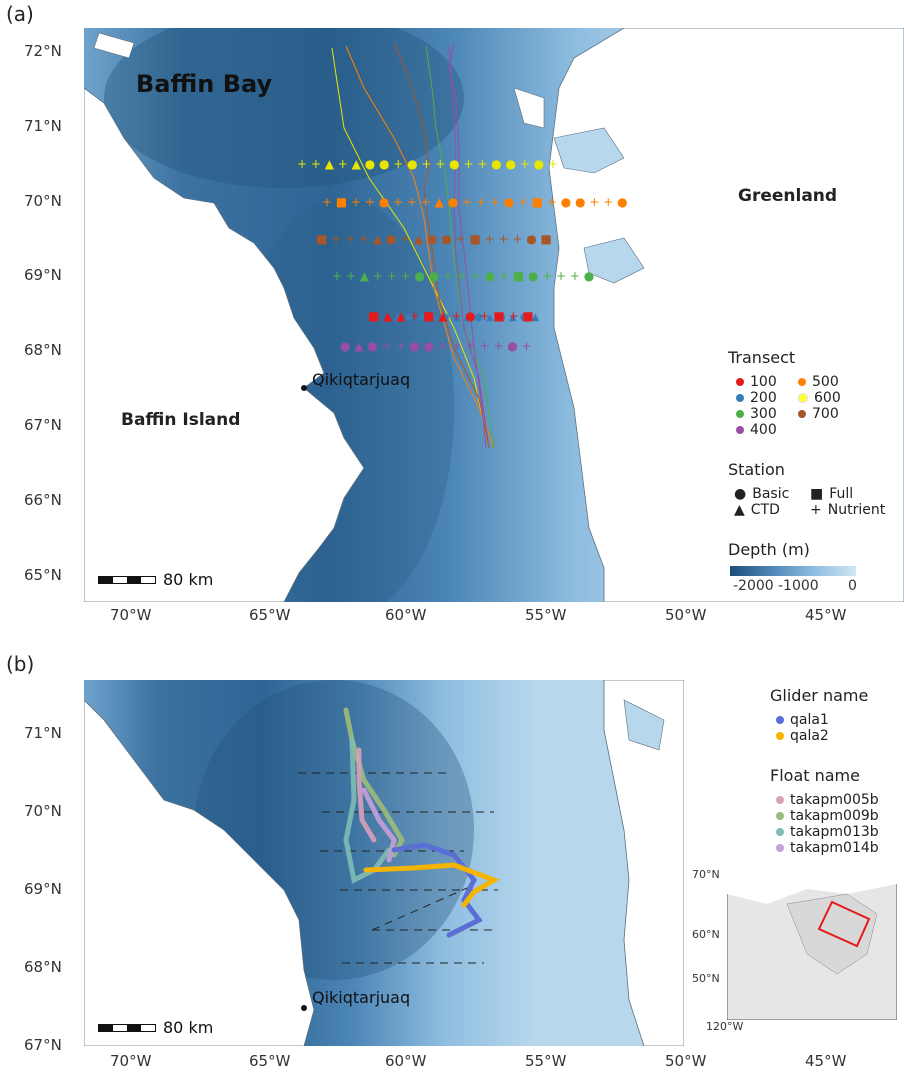 The height and width of the screenshot is (1073, 904). What do you see at coordinates (756, 398) in the screenshot?
I see `legend-transect-200: 200` at bounding box center [756, 398].